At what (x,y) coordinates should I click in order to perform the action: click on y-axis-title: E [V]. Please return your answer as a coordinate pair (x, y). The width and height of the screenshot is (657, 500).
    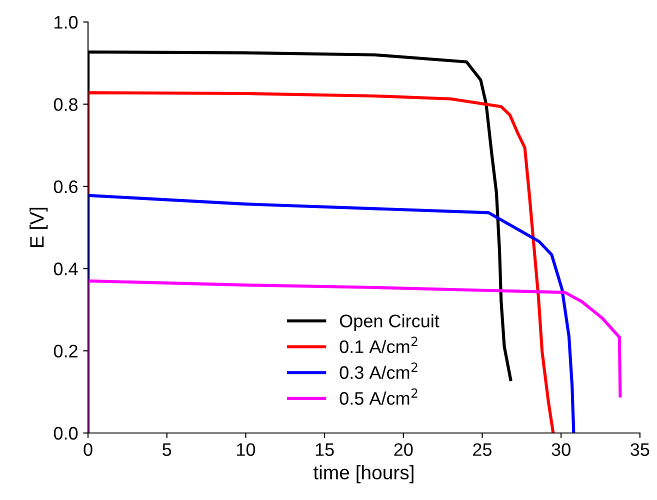
    Looking at the image, I should click on (39, 227).